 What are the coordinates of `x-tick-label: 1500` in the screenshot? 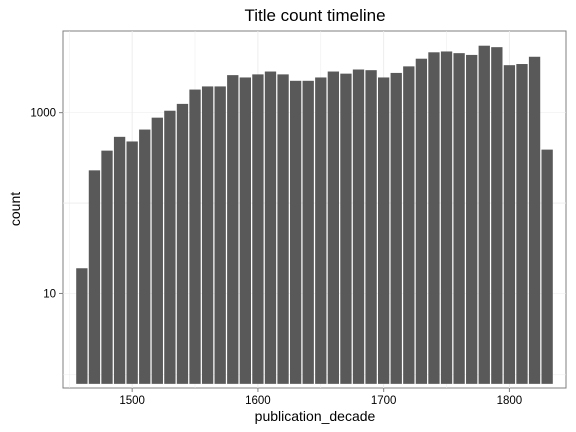 It's located at (132, 401).